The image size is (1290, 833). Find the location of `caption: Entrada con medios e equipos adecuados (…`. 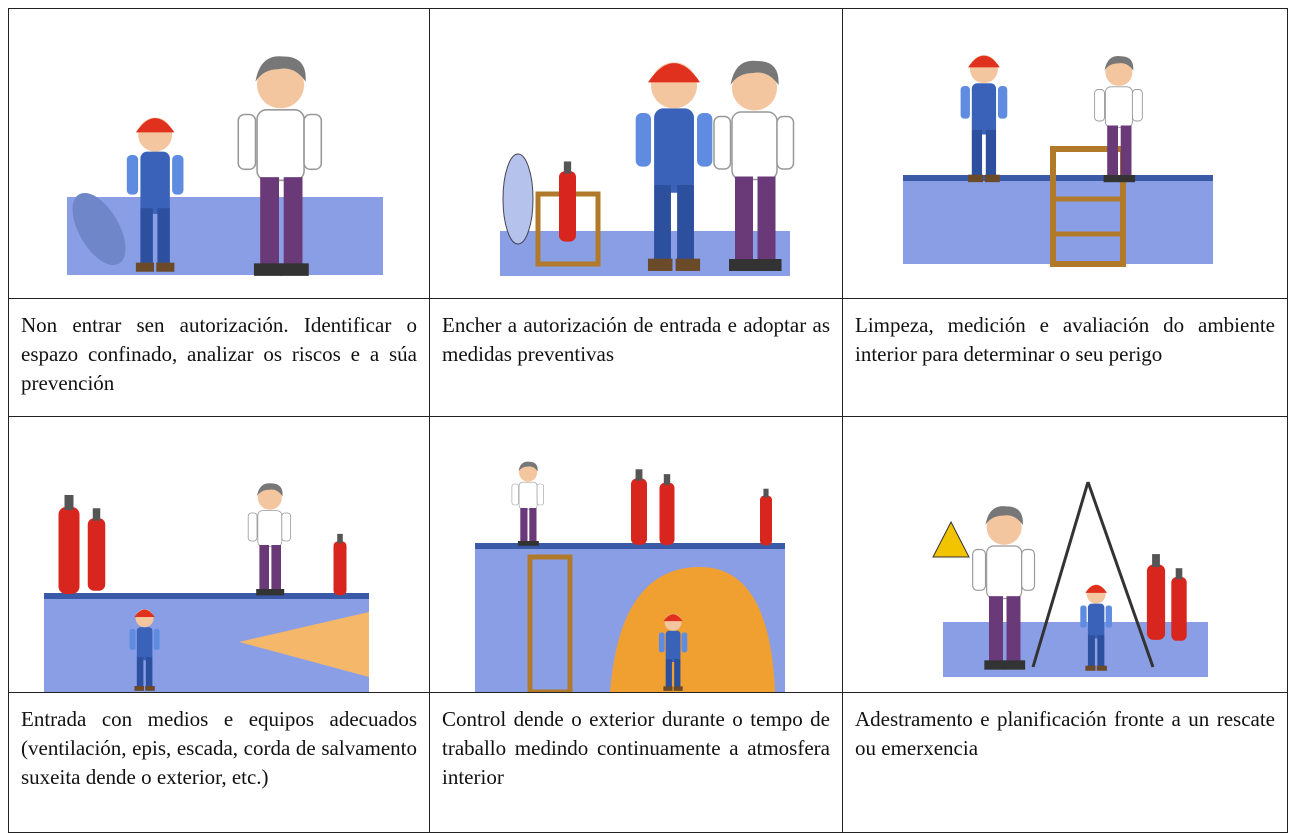

caption: Entrada con medios e equipos adecuados (… is located at coordinates (219, 762).